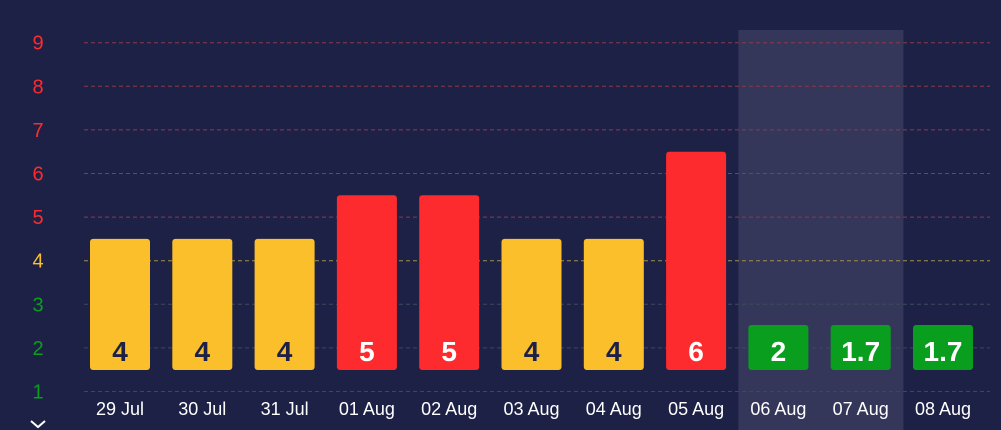  What do you see at coordinates (38, 424) in the screenshot?
I see `chevron-down-icon` at bounding box center [38, 424].